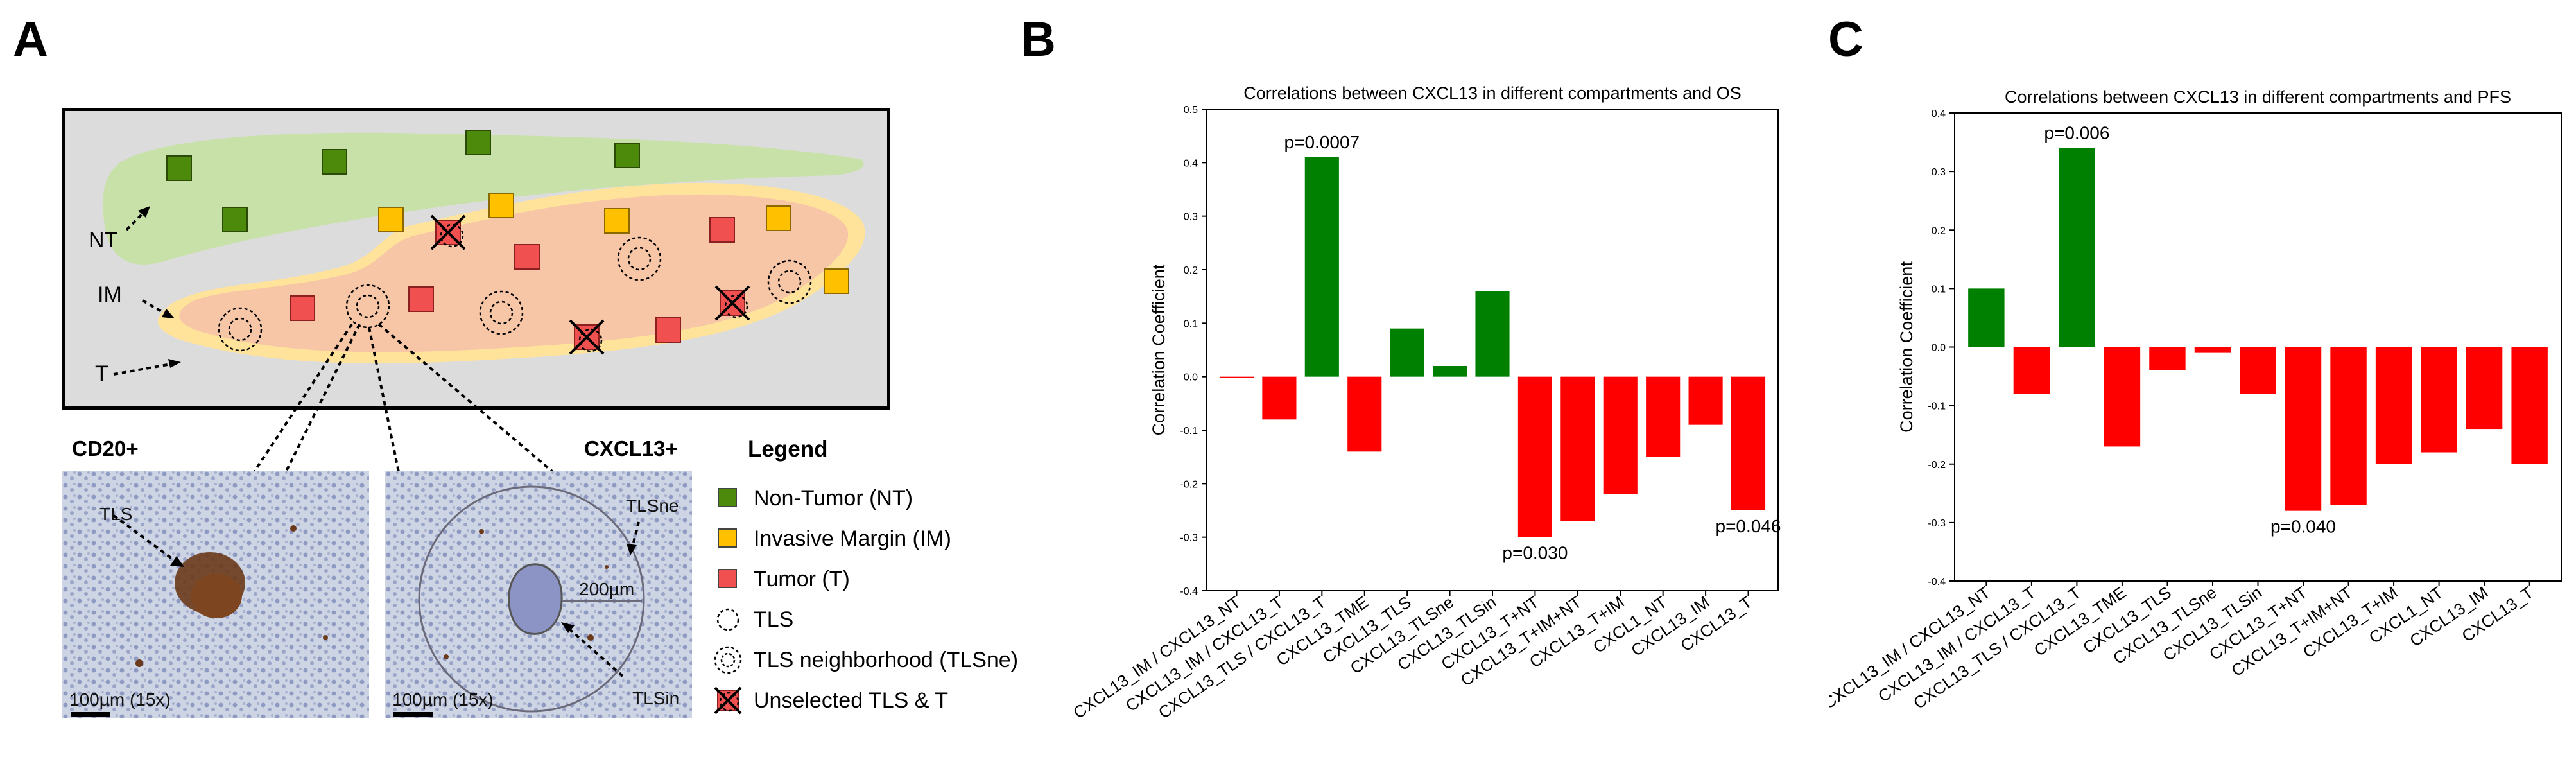  What do you see at coordinates (106, 448) in the screenshot?
I see `cd20-title: CD20+` at bounding box center [106, 448].